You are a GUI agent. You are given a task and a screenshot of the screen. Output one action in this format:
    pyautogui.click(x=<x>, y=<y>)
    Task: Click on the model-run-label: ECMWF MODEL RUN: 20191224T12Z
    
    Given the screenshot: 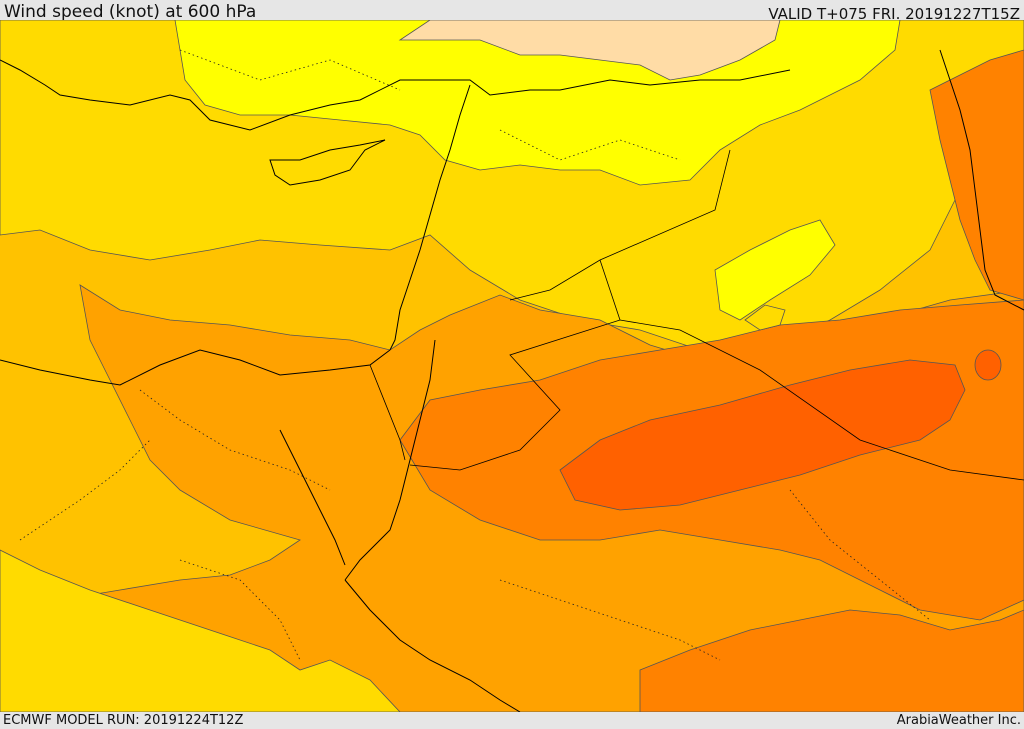 What is the action you would take?
    pyautogui.click(x=123, y=720)
    